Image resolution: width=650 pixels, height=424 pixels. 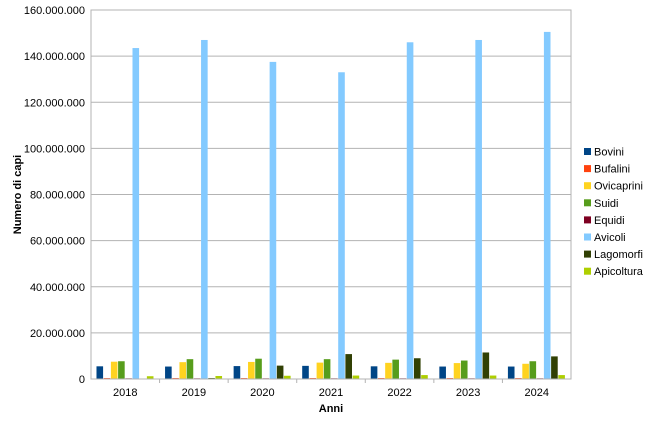 What do you see at coordinates (183, 370) in the screenshot?
I see `bar-ovicaprini-2019` at bounding box center [183, 370].